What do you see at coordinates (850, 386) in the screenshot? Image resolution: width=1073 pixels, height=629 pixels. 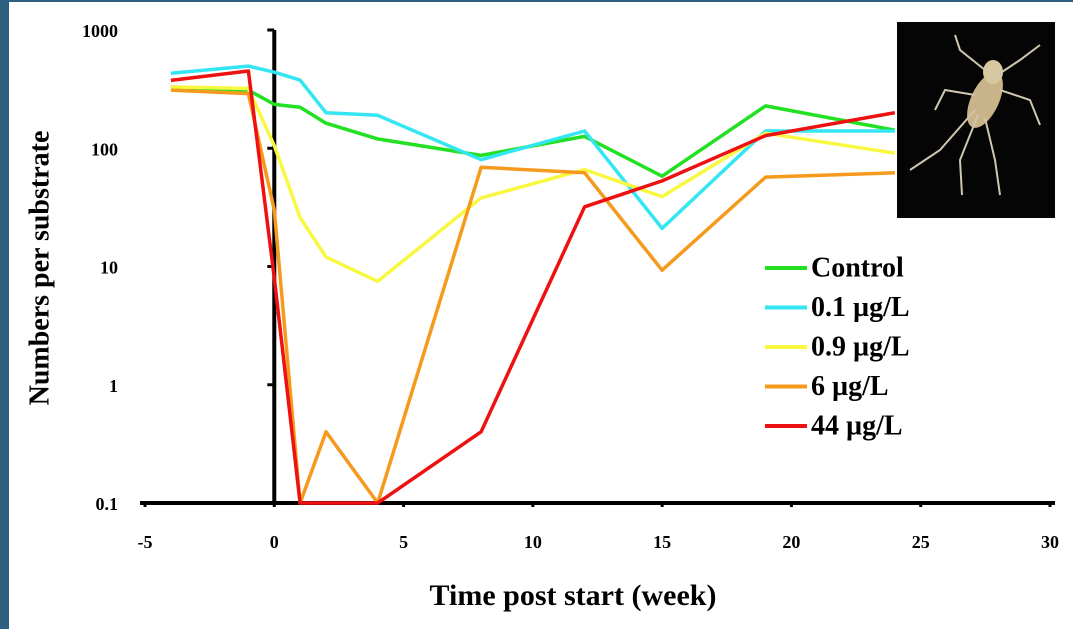 I see `legend-label: 6 µg/L` at bounding box center [850, 386].